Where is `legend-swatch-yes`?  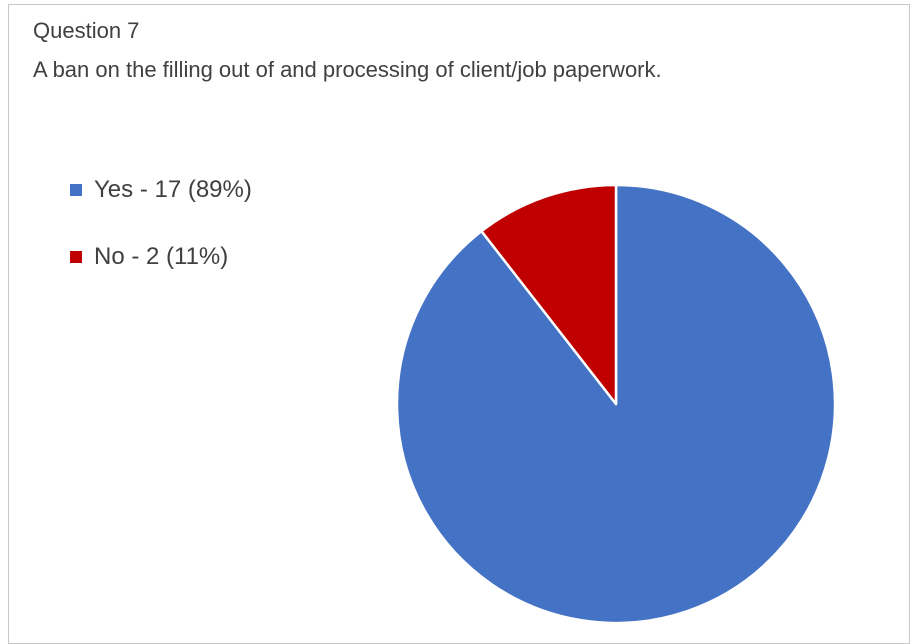 legend-swatch-yes is located at coordinates (76, 190).